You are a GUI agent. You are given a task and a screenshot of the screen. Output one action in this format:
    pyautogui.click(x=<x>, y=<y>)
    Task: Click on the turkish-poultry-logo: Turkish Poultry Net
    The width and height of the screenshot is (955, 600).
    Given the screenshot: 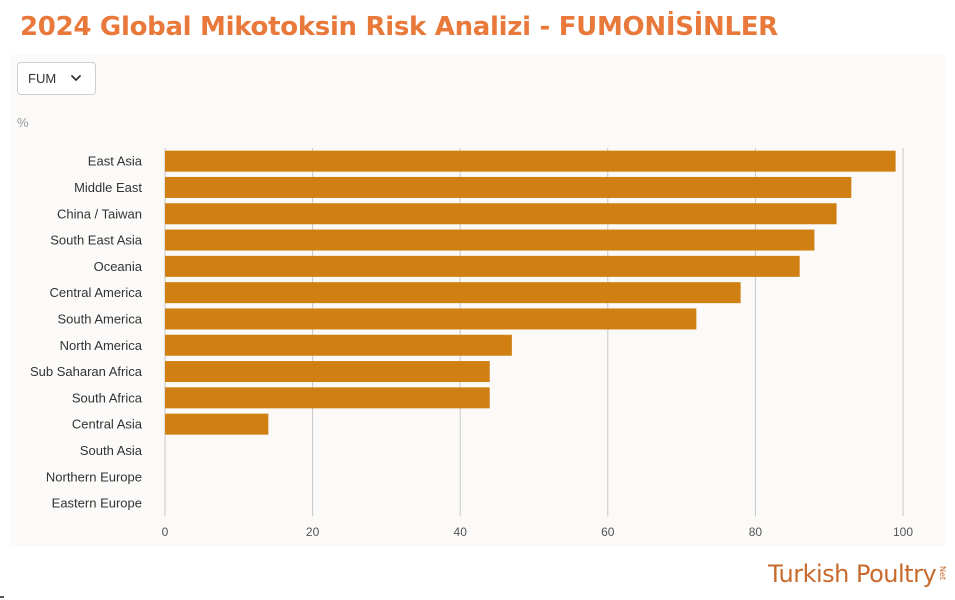 What is the action you would take?
    pyautogui.click(x=857, y=577)
    